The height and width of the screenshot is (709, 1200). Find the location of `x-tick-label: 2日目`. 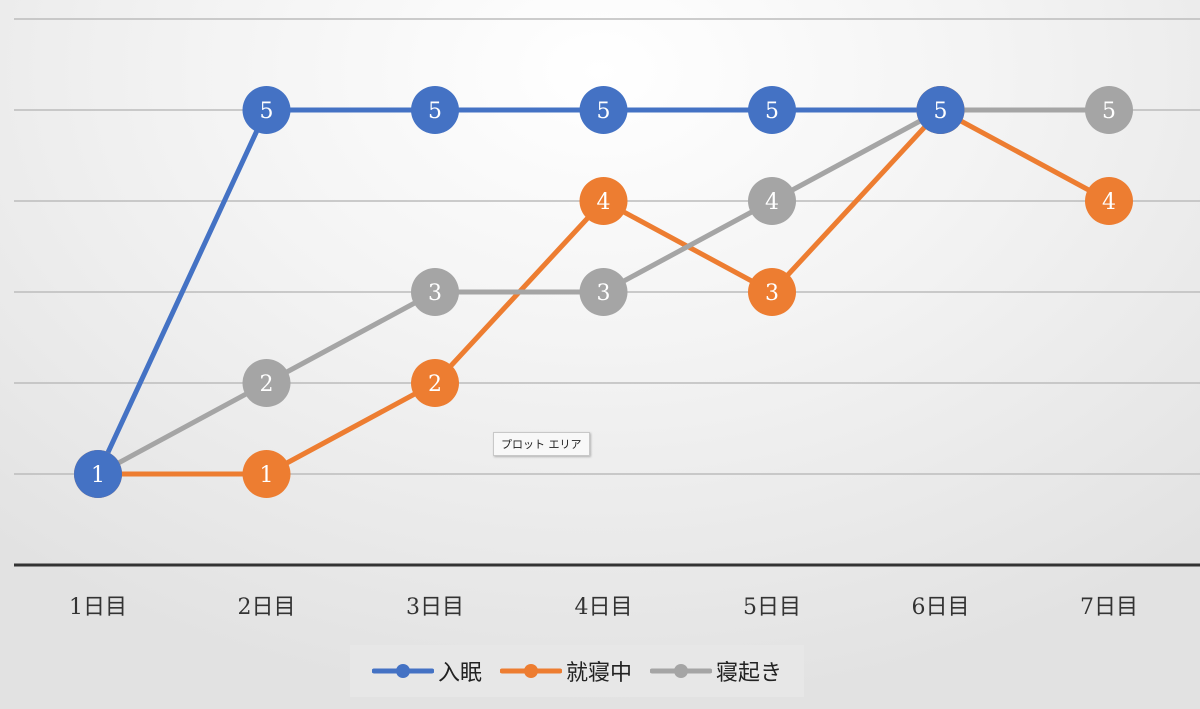

x-tick-label: 2日目 is located at coordinates (267, 607).